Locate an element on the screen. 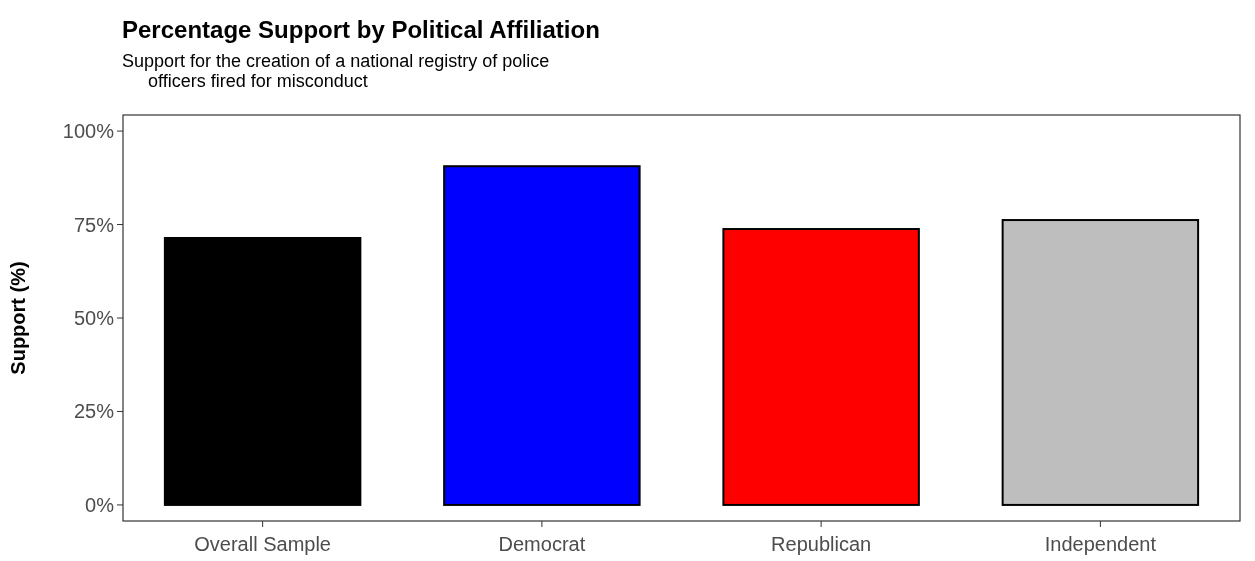  y-tick-label: 0% is located at coordinates (100, 504).